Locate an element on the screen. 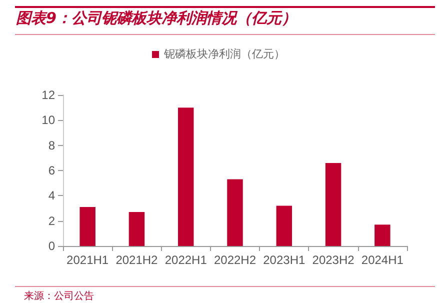  x-tick-label: 2022H1 is located at coordinates (186, 260).